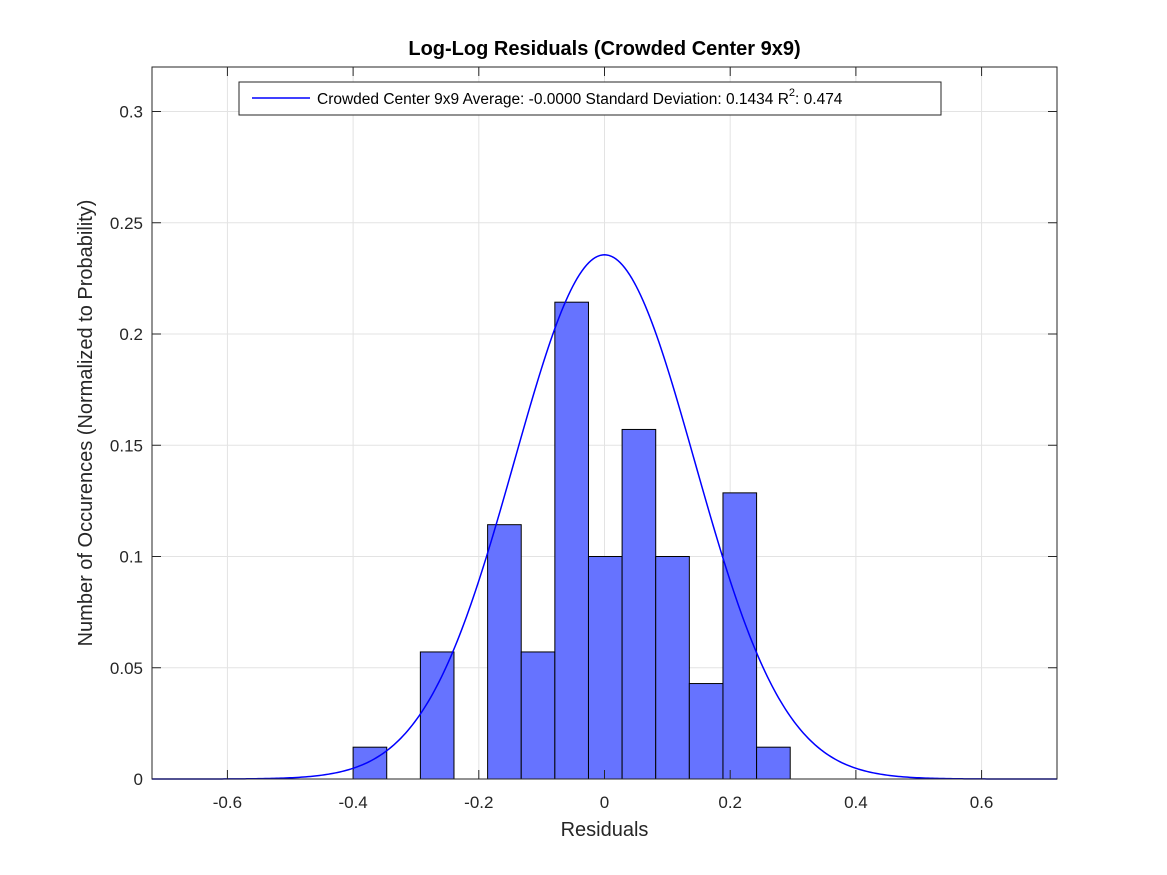 This screenshot has width=1167, height=875. Describe the element at coordinates (138, 779) in the screenshot. I see `y-tick-label: 0` at that location.